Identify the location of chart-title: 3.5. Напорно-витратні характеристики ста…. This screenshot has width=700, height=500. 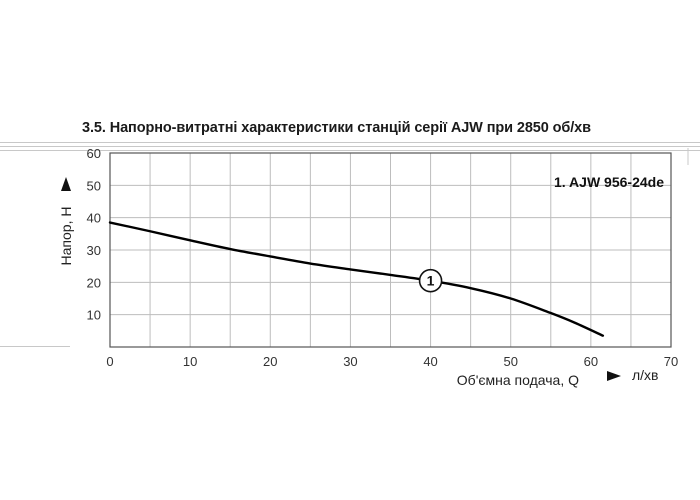
(336, 128).